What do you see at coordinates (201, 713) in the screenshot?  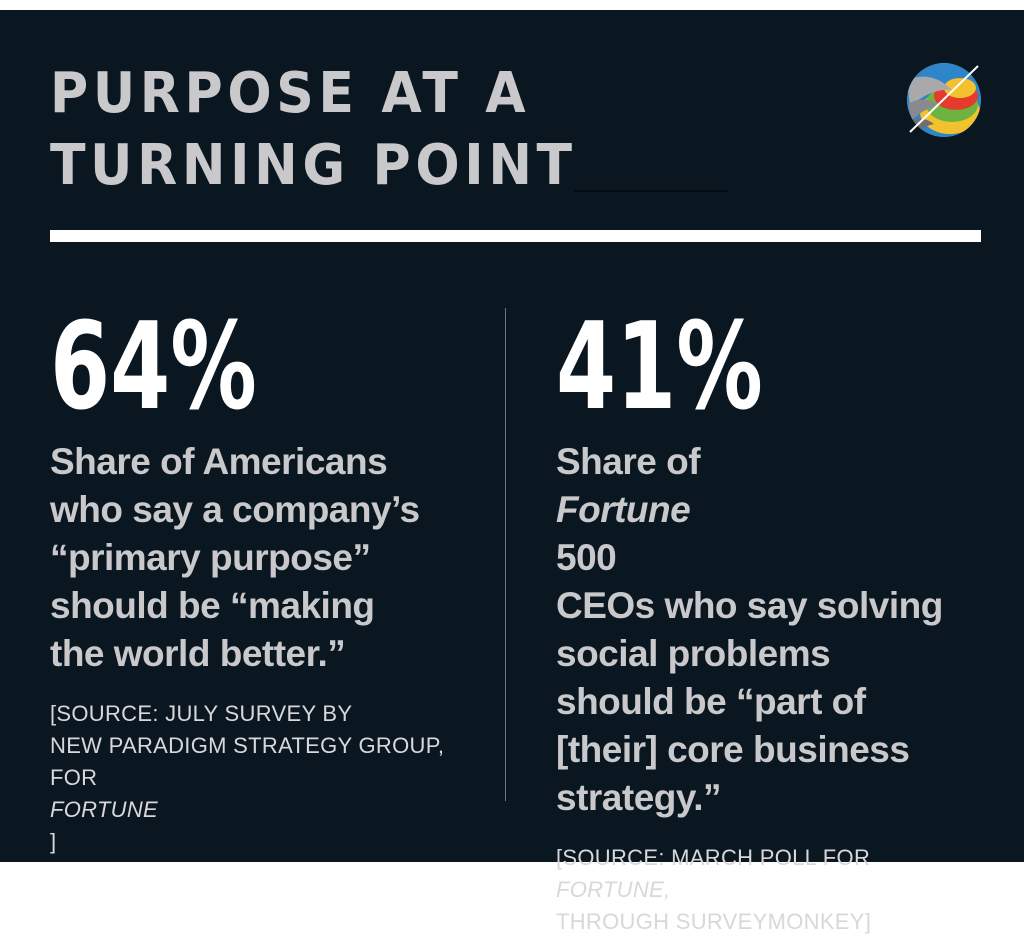 I see `source-line: [SOURCE: JULY SURVEY BY` at bounding box center [201, 713].